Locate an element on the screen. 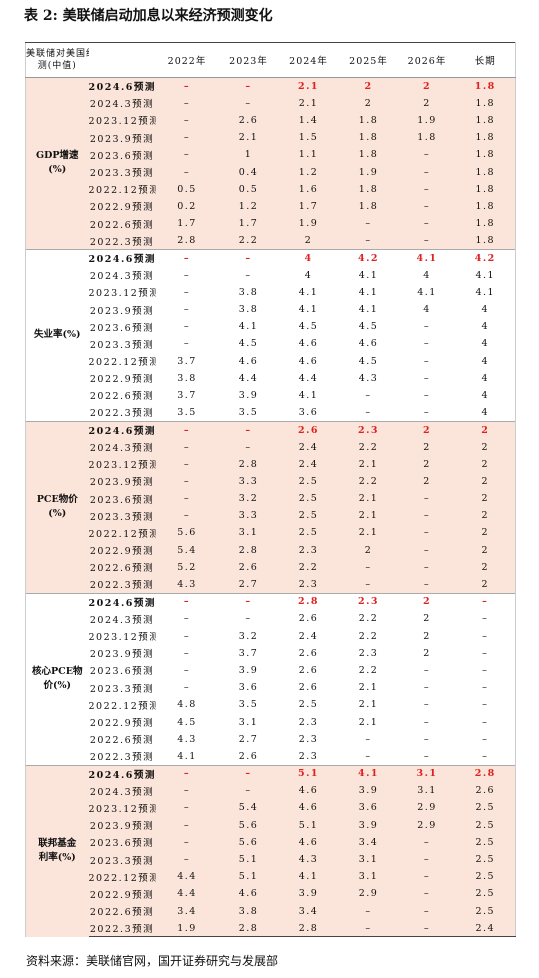  forecast-value: 3.6 is located at coordinates (368, 808).